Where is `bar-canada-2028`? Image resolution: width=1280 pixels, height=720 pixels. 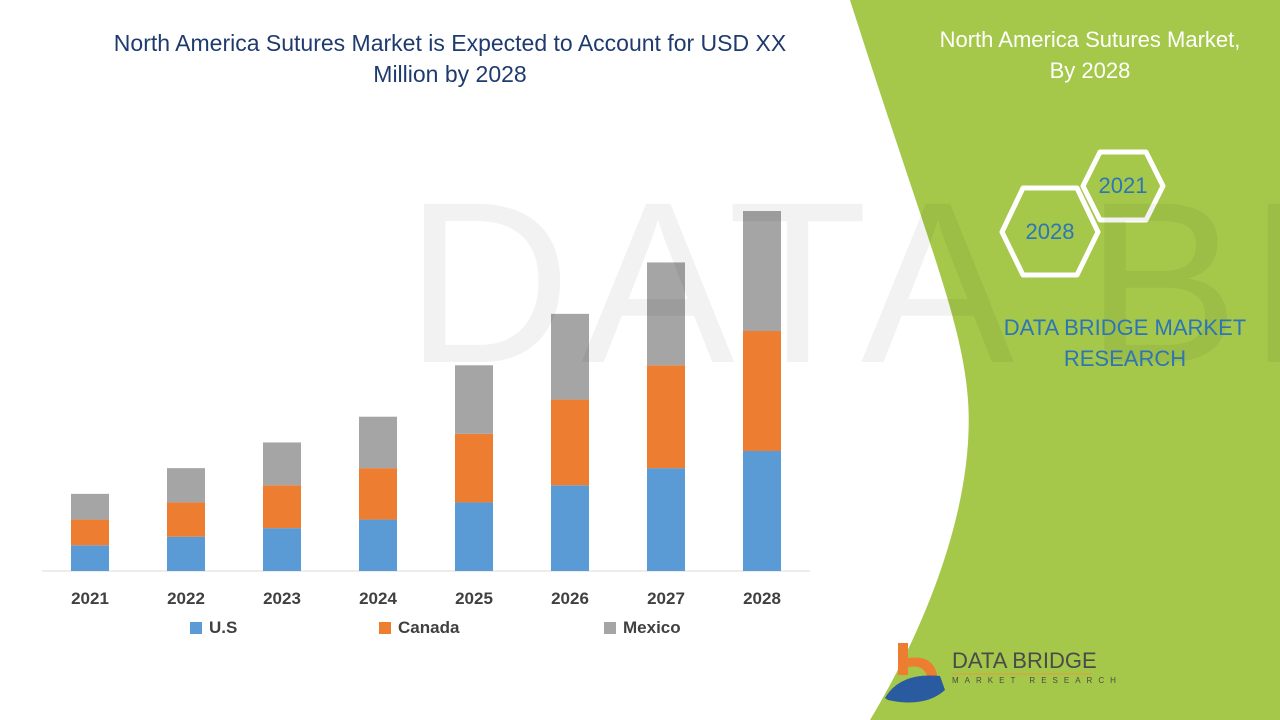 bar-canada-2028 is located at coordinates (762, 391).